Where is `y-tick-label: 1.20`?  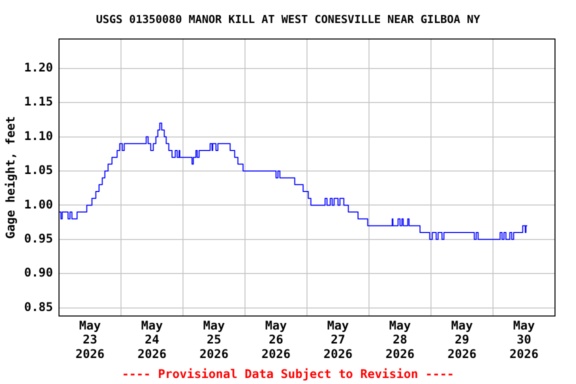
y-tick-label: 1.20 is located at coordinates (38, 67).